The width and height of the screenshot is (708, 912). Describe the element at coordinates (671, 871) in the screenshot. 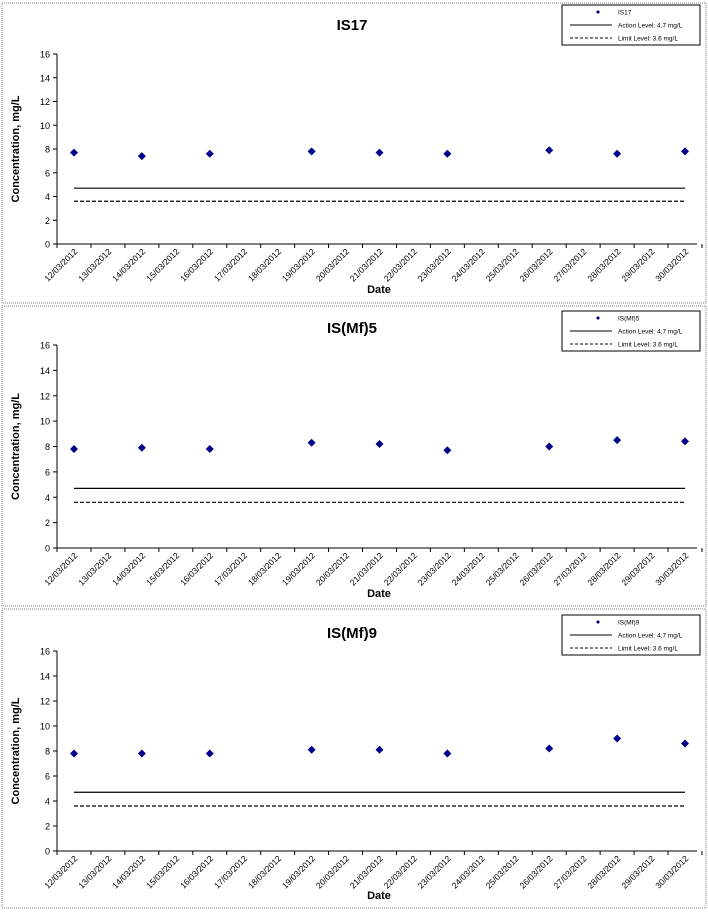

I see `x-tick-label: 30/03/2012` at that location.